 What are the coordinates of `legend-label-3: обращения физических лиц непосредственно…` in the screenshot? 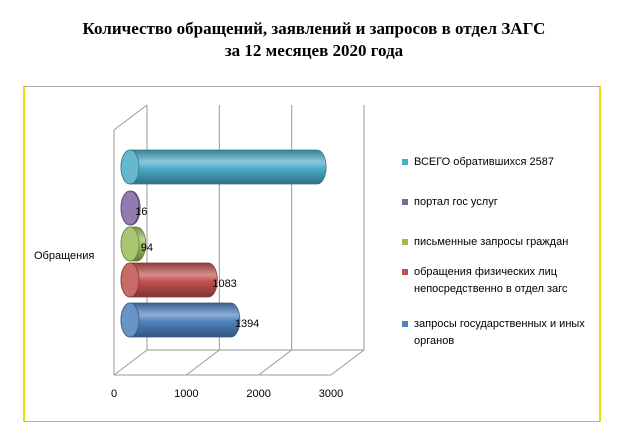 It's located at (491, 280).